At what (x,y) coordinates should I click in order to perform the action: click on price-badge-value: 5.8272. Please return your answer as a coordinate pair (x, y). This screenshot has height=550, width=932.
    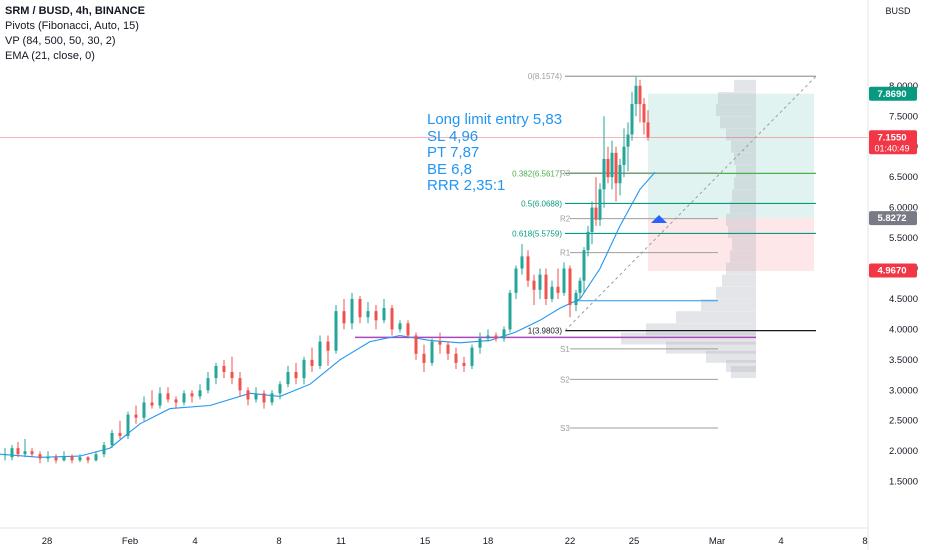
    Looking at the image, I should click on (891, 218).